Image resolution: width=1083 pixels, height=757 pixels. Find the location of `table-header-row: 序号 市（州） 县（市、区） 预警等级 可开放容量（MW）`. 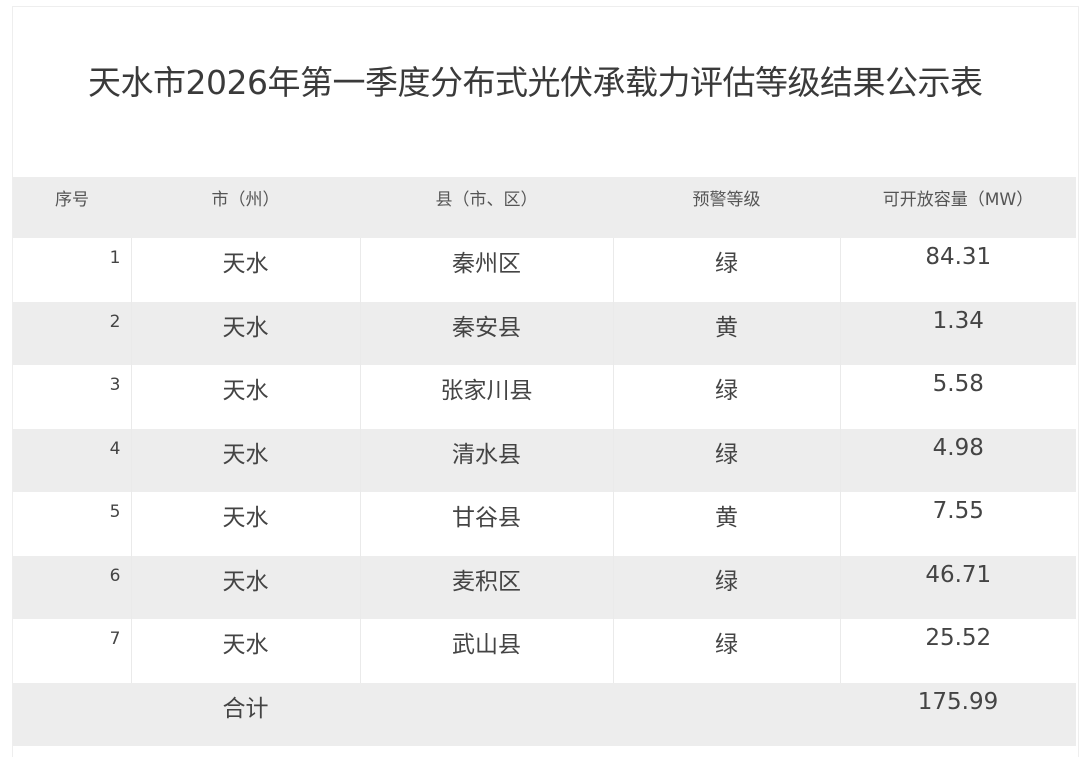

table-header-row: 序号 市（州） 县（市、区） 预警等级 可开放容量（MW） is located at coordinates (544, 207).